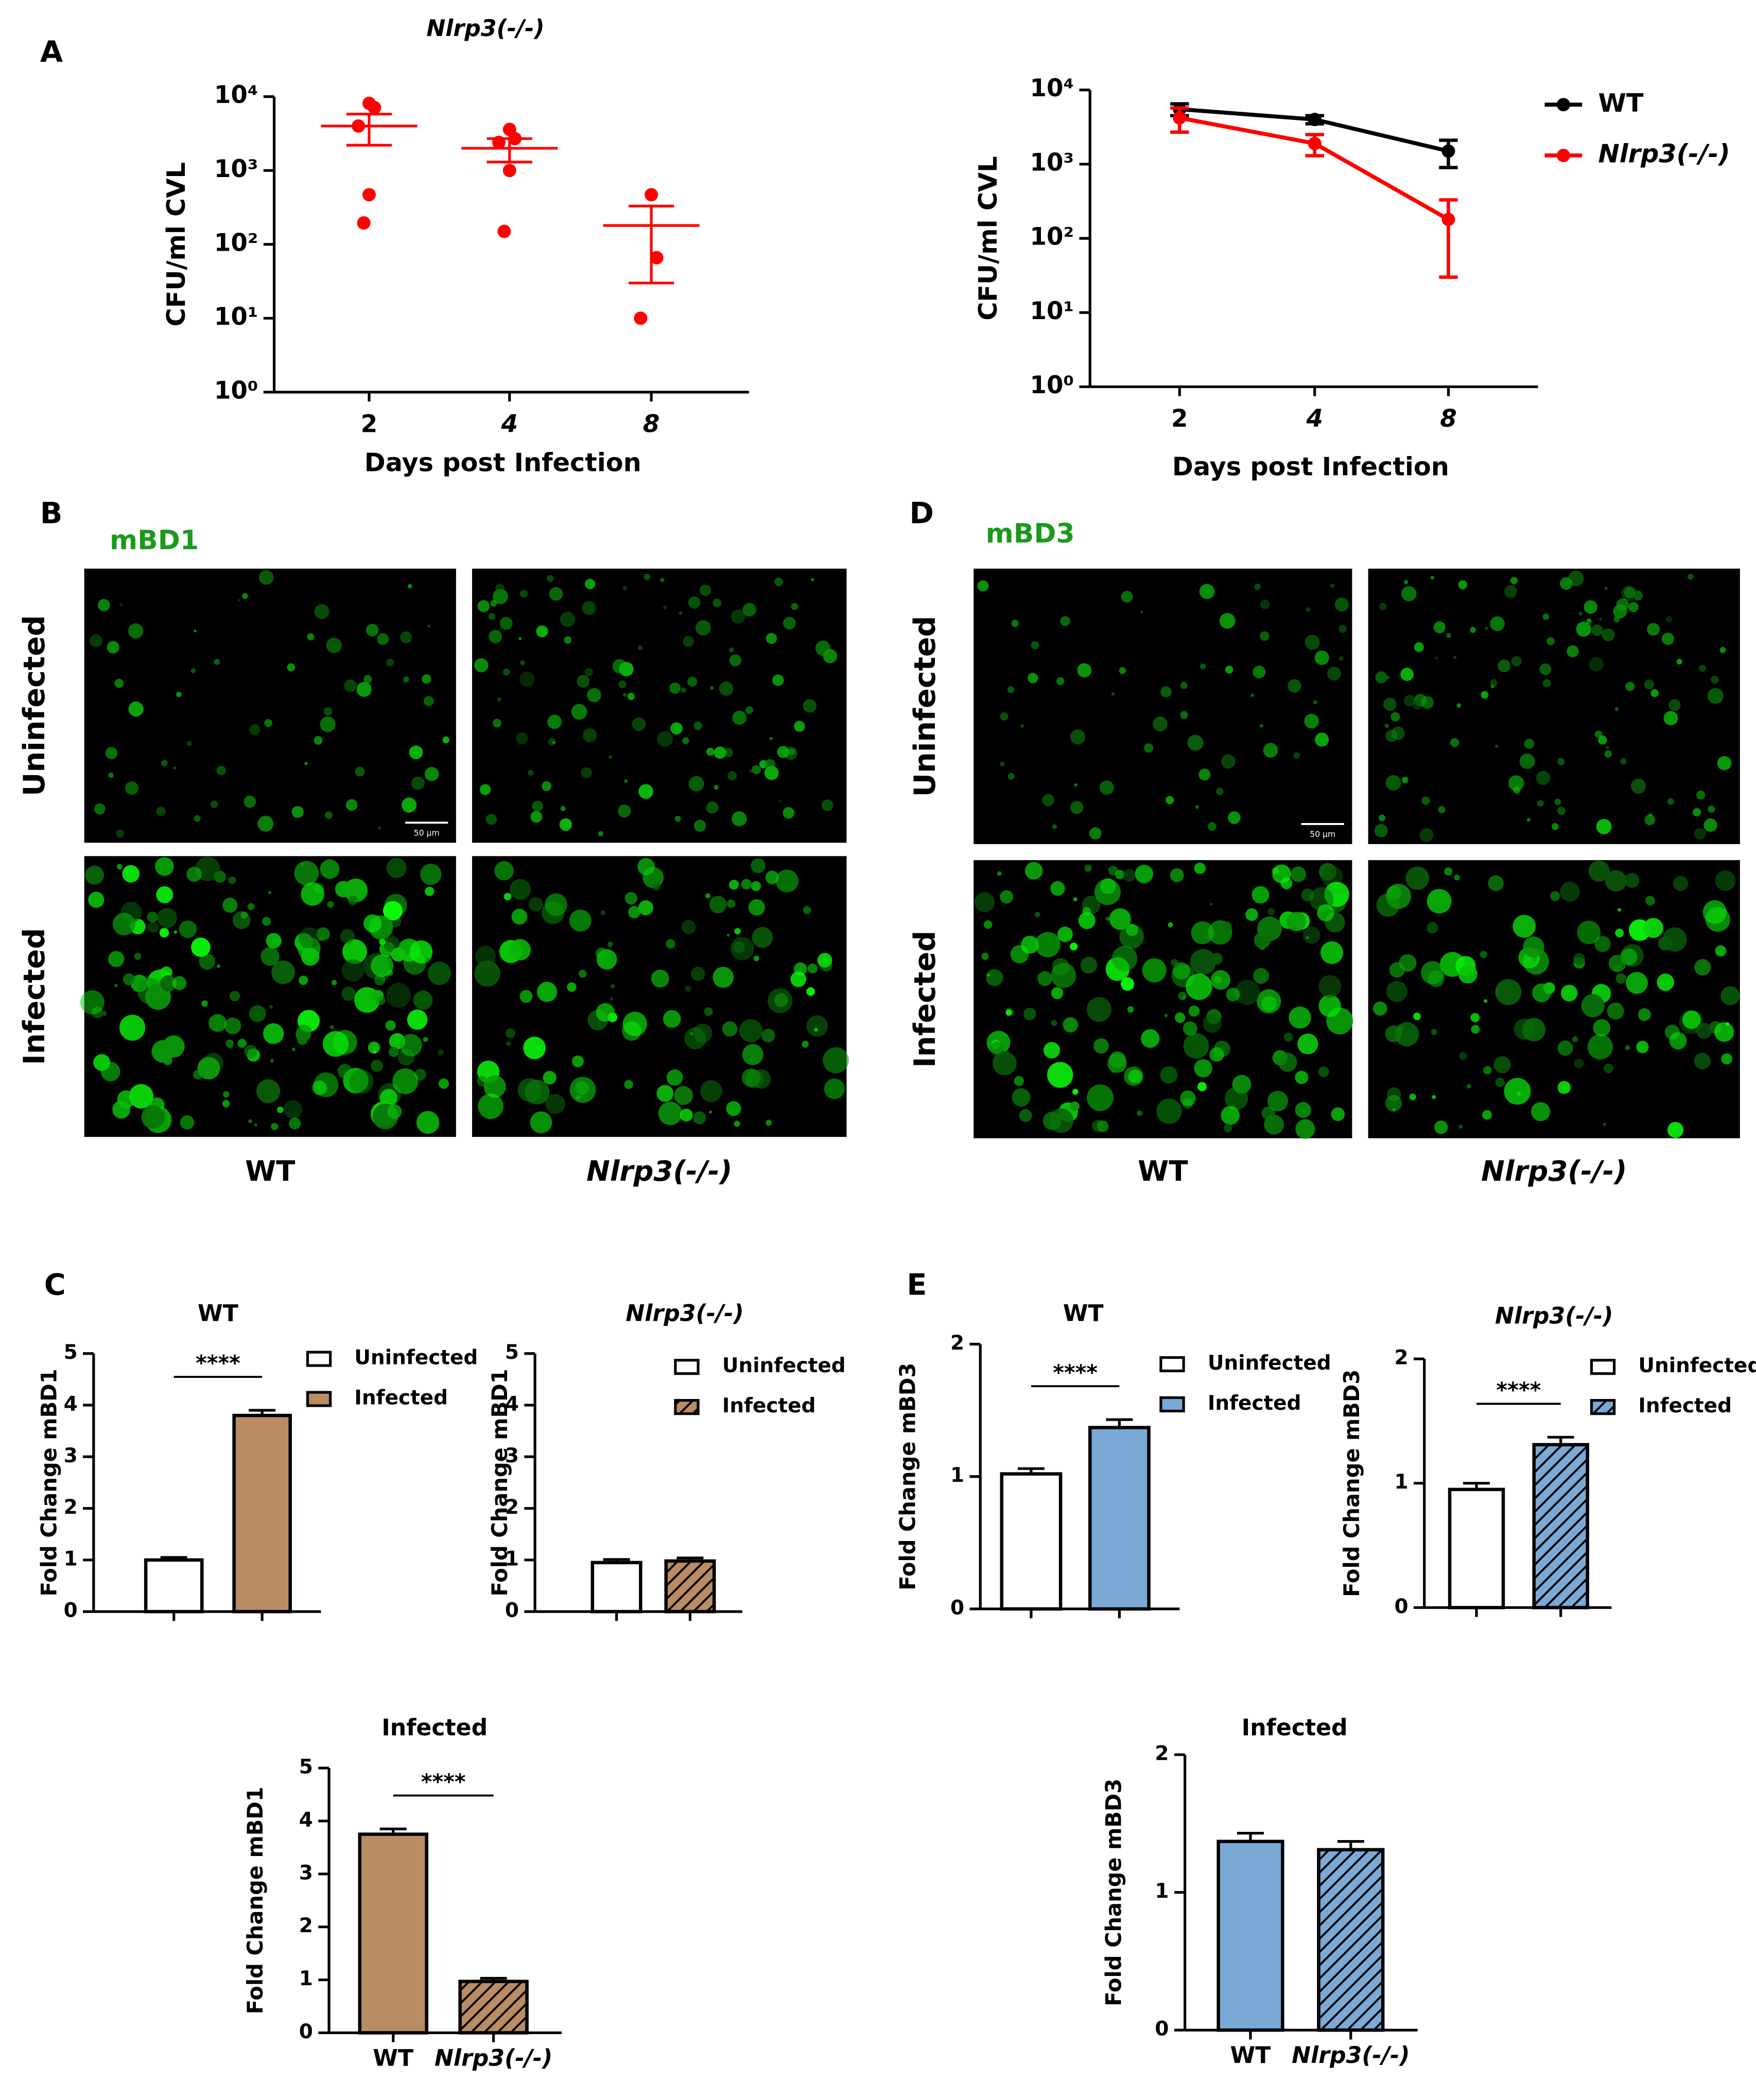 This screenshot has width=1756, height=2100. Describe the element at coordinates (651, 195) in the screenshot. I see `data-point` at that location.